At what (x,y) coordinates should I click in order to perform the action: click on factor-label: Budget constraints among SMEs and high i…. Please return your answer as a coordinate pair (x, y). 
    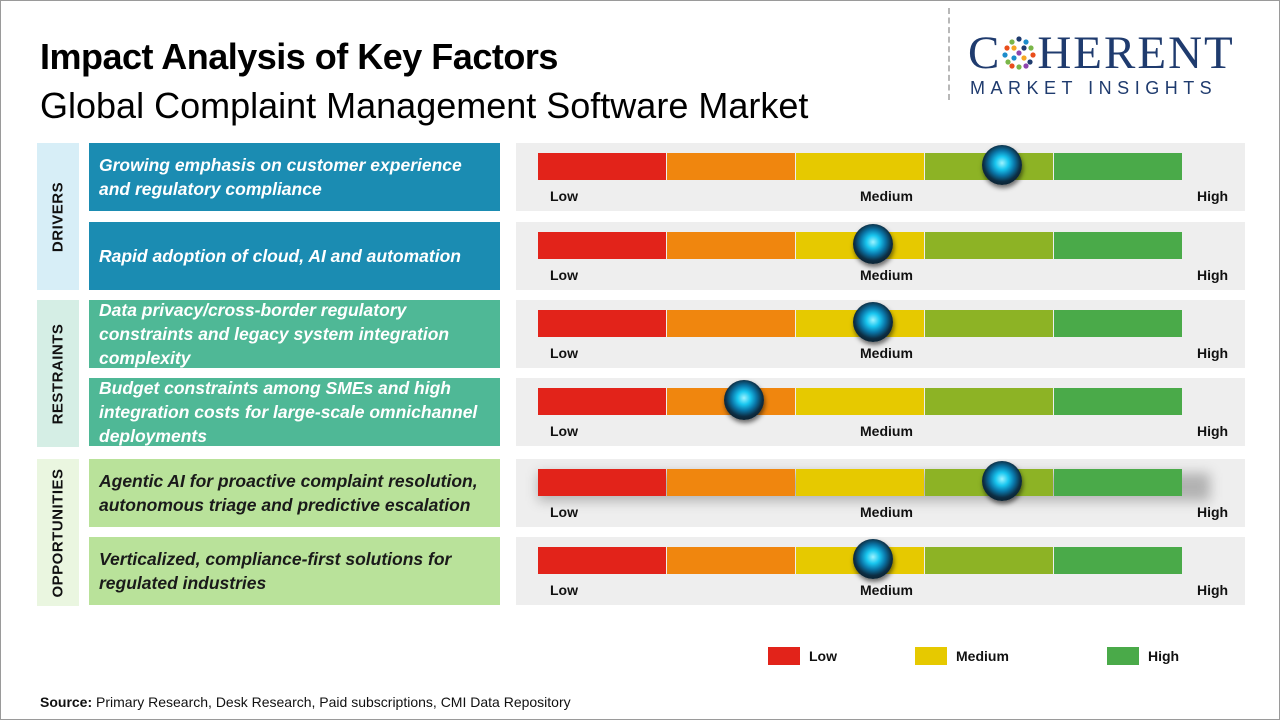
    Looking at the image, I should click on (294, 412).